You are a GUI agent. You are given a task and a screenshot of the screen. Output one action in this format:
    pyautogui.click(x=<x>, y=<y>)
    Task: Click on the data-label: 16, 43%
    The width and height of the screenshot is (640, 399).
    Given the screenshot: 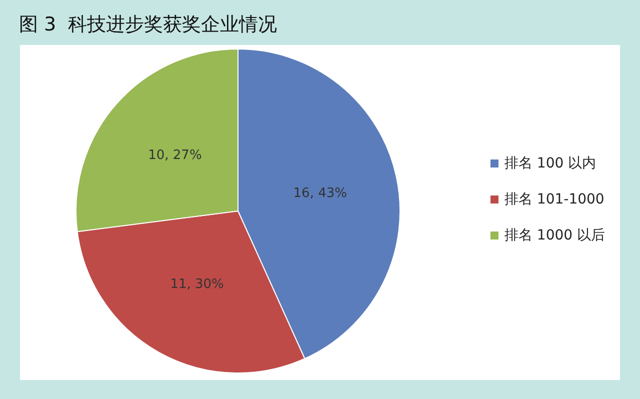 What is the action you would take?
    pyautogui.click(x=320, y=193)
    